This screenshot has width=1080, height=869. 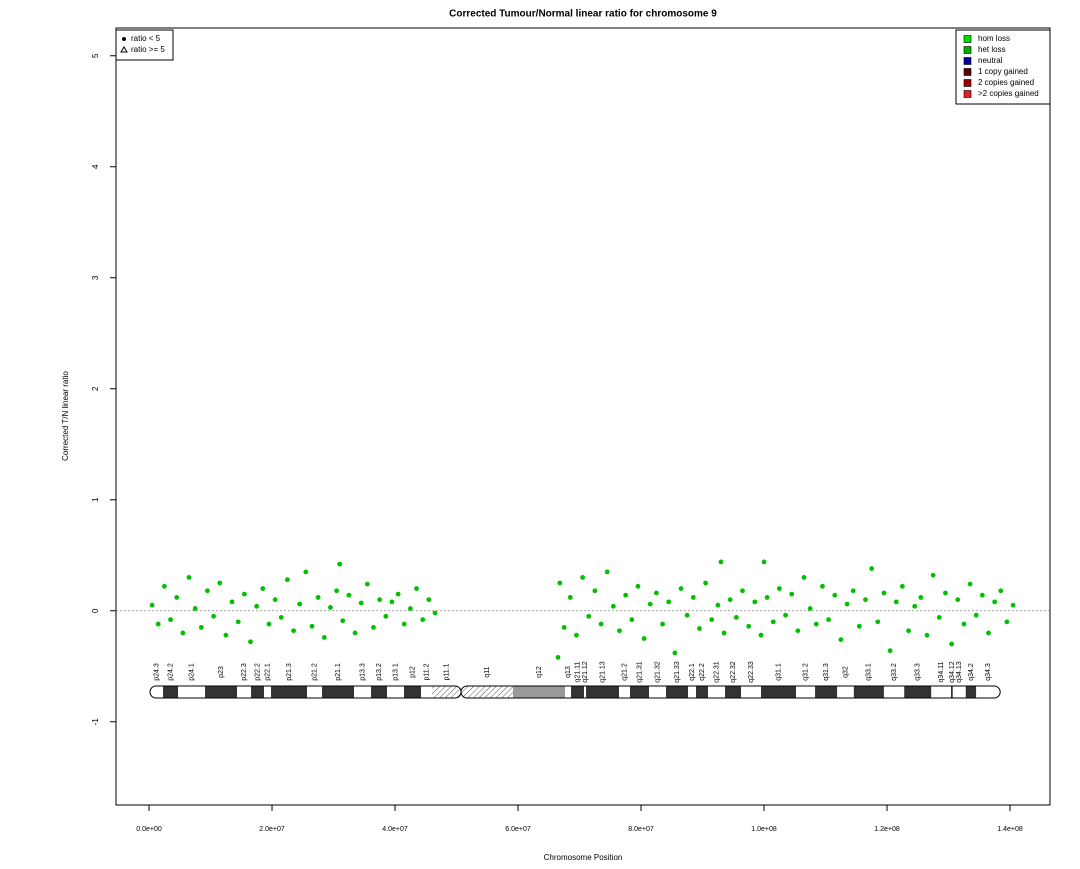 I want to click on y-tick-label: 0, so click(x=95, y=610).